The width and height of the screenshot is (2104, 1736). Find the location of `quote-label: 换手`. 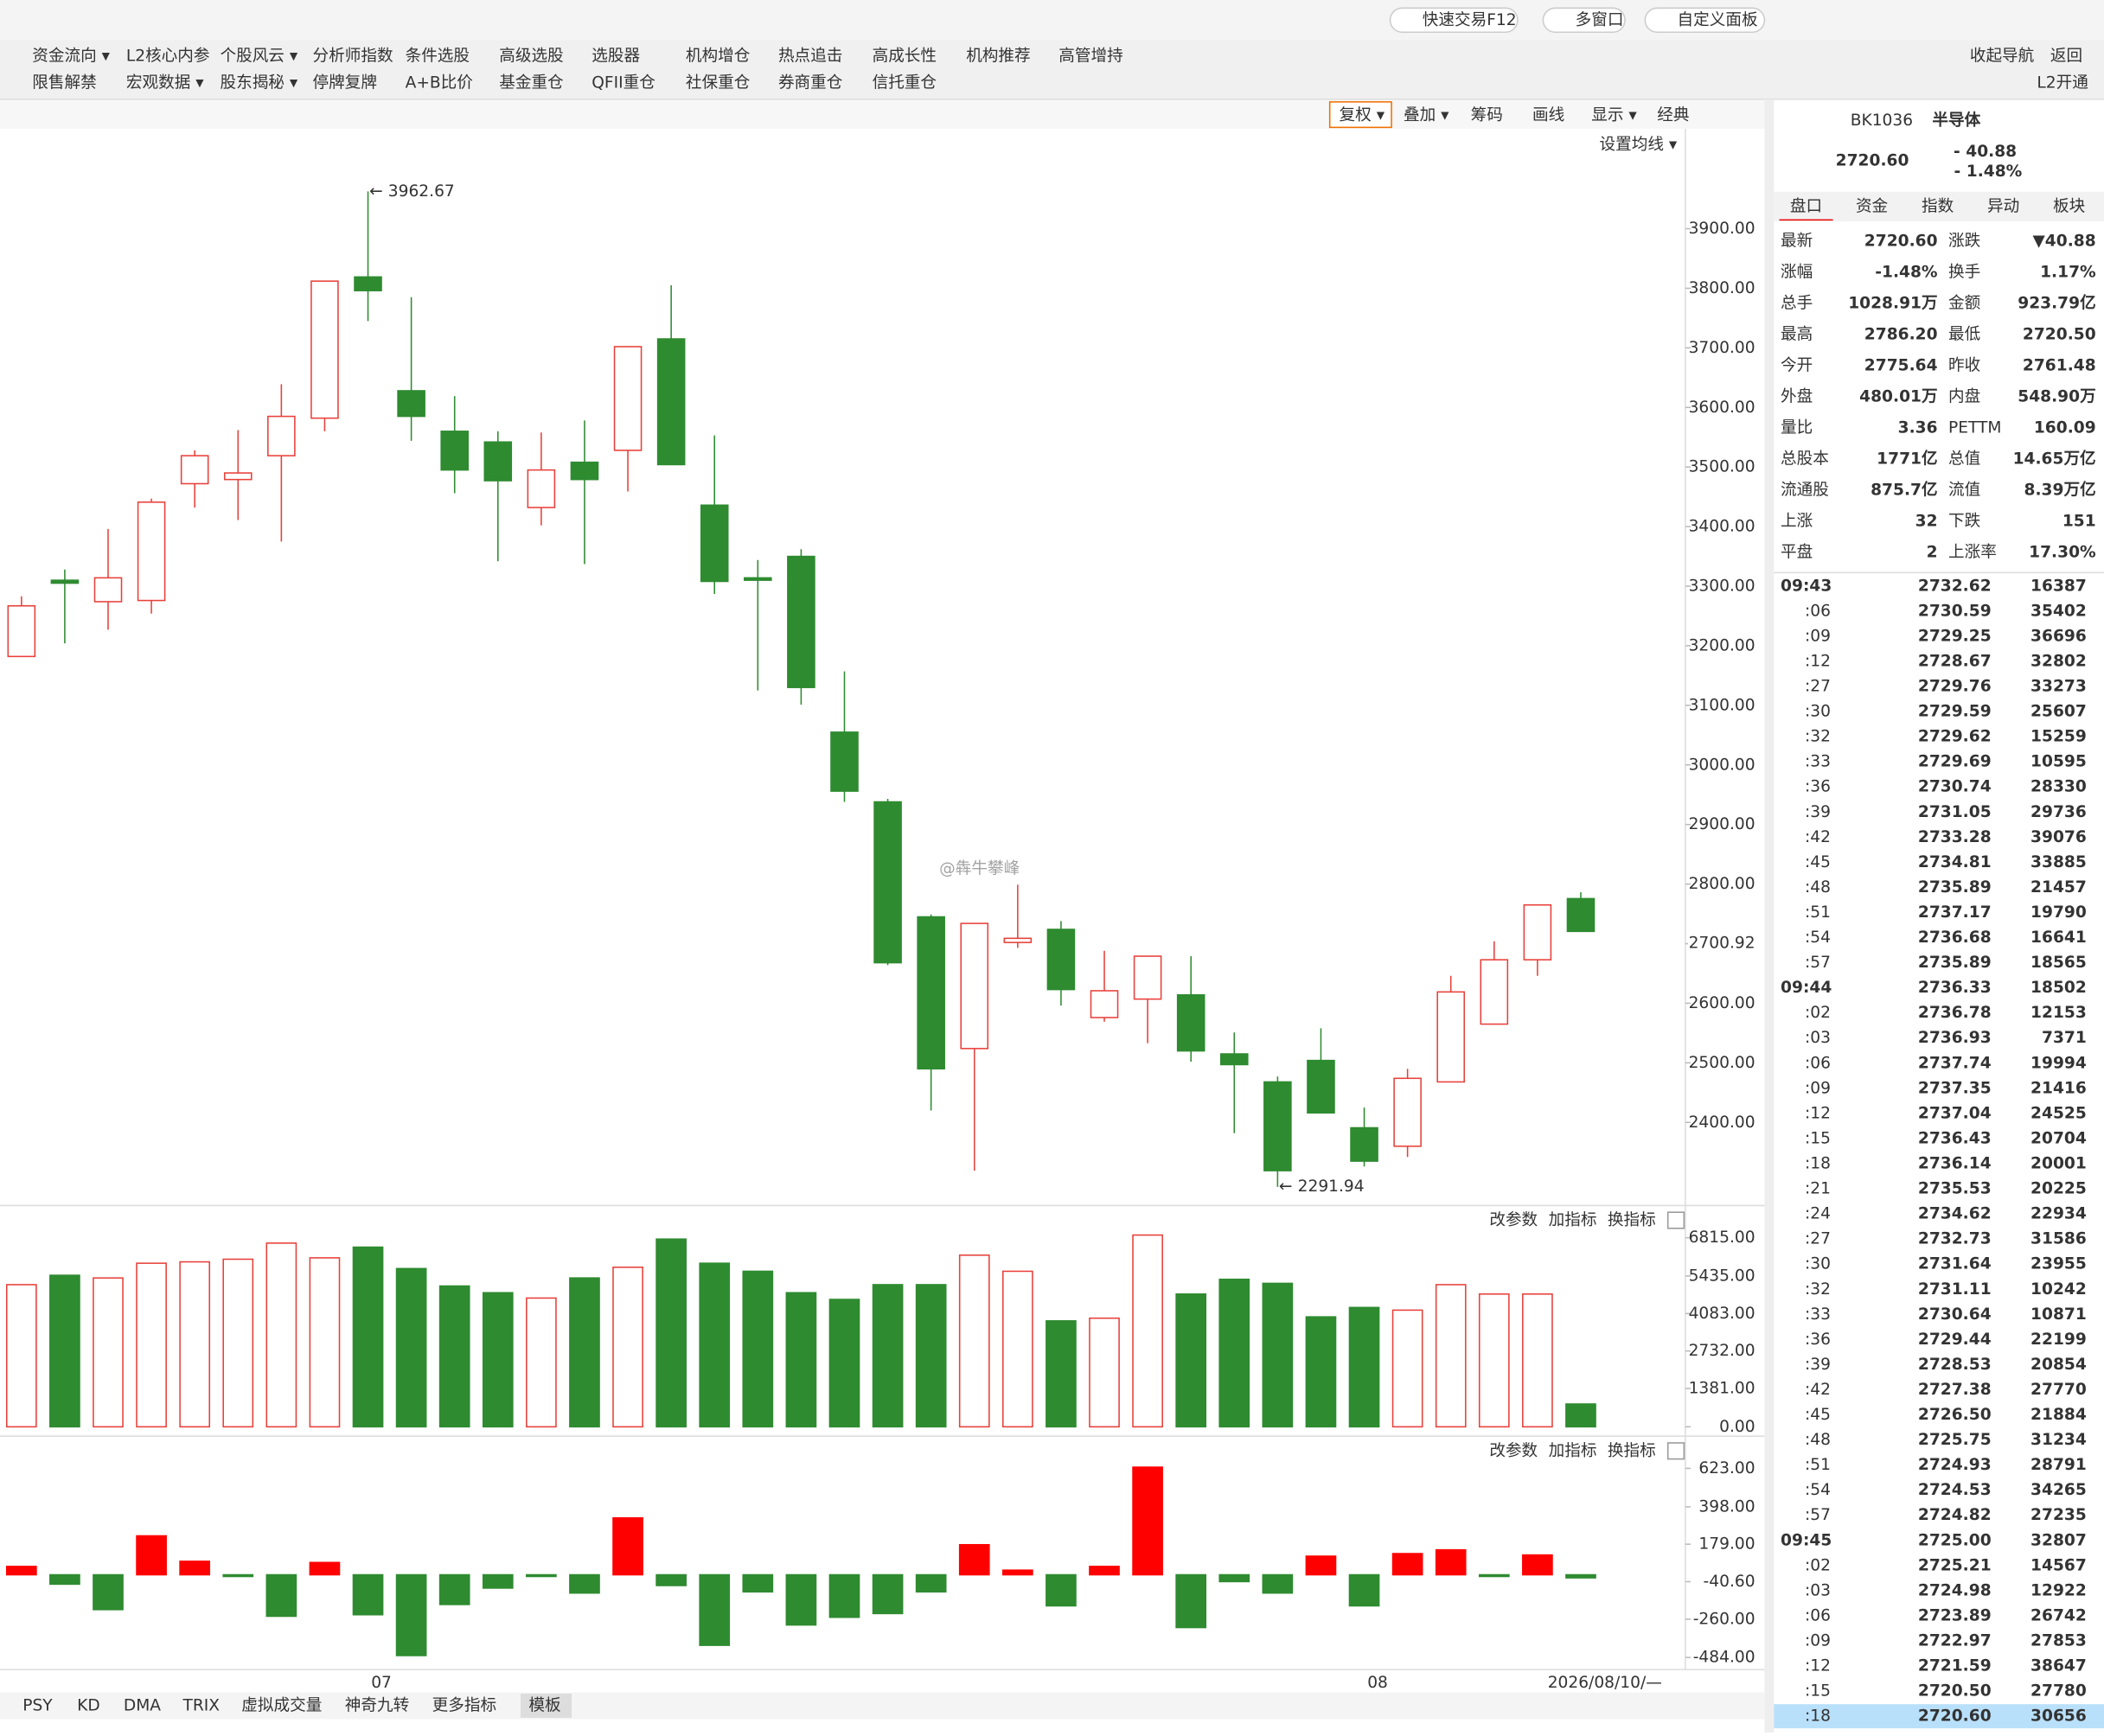

quote-label: 换手 is located at coordinates (1964, 273).